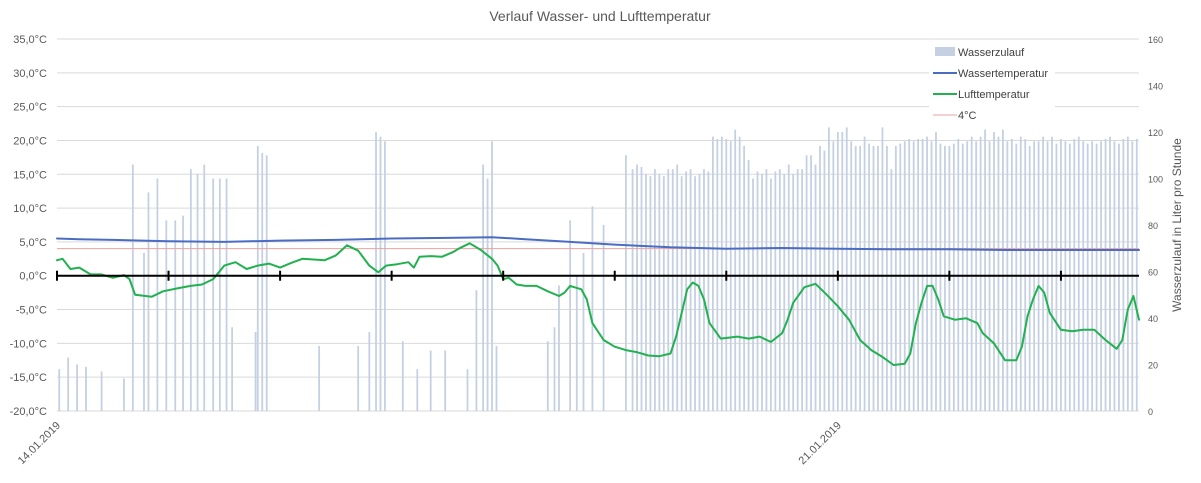 The height and width of the screenshot is (483, 1201). What do you see at coordinates (30, 40) in the screenshot?
I see `left-tick-label-11: 35,0°C` at bounding box center [30, 40].